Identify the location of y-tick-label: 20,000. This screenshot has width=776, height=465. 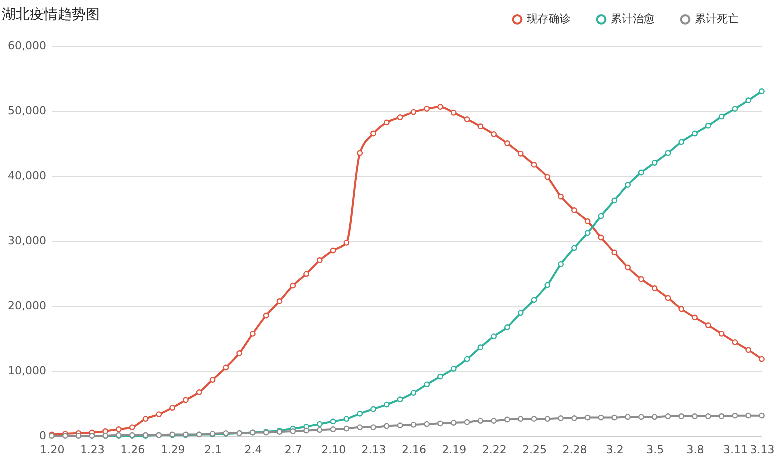
(27, 306).